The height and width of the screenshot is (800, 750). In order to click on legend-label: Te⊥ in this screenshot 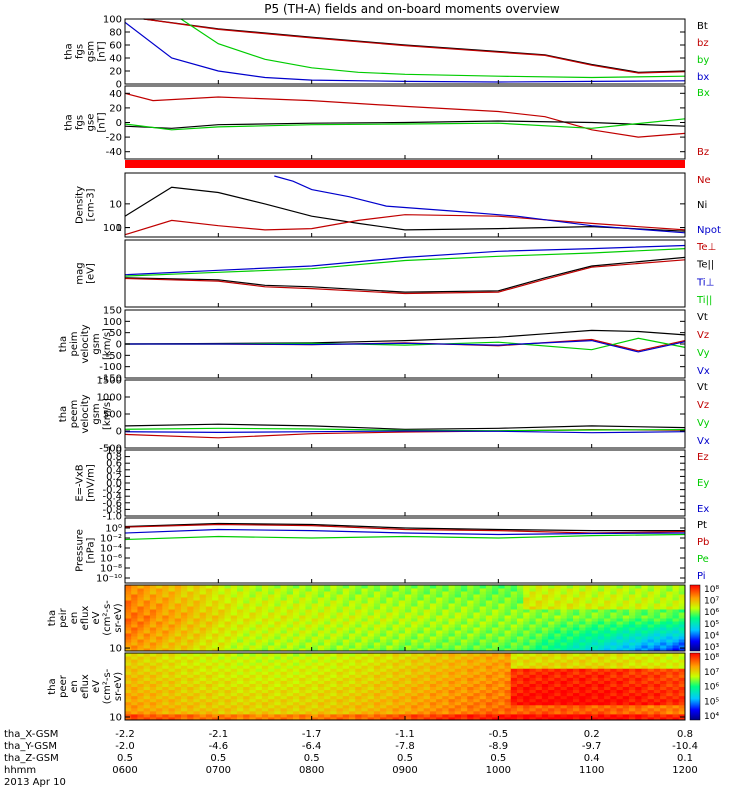, I will do `click(706, 247)`.